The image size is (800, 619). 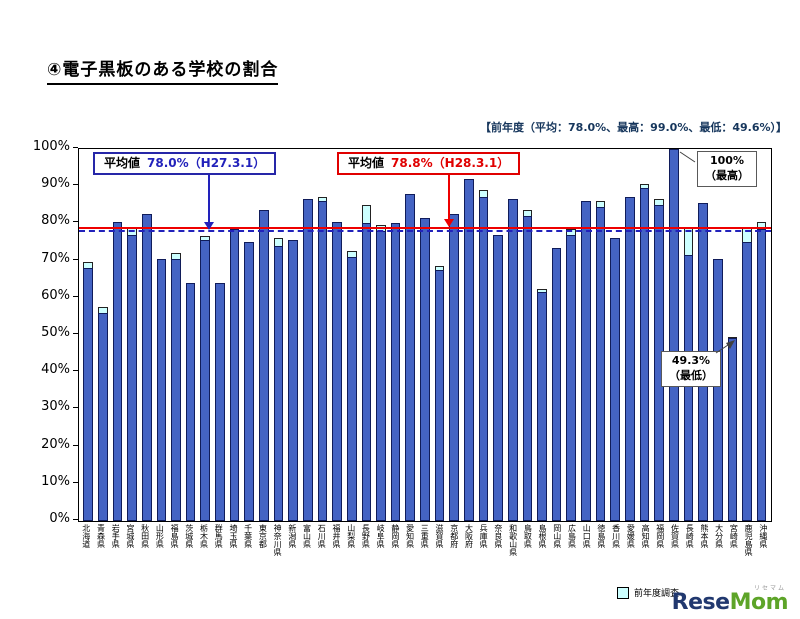 I want to click on x-tick-label: 岡山県, so click(x=557, y=536).